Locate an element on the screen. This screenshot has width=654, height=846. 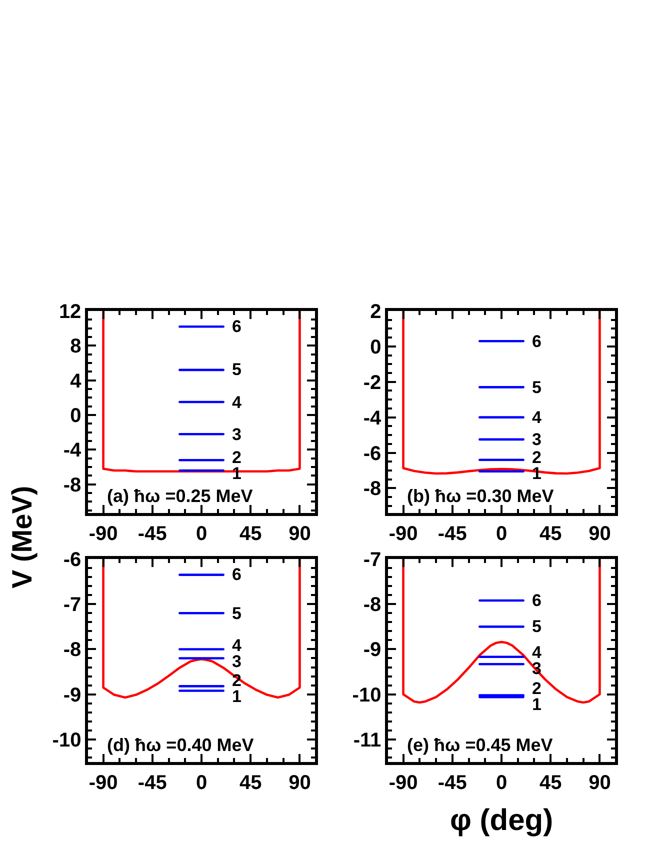
y-tick-label: 8 is located at coordinates (76, 347).